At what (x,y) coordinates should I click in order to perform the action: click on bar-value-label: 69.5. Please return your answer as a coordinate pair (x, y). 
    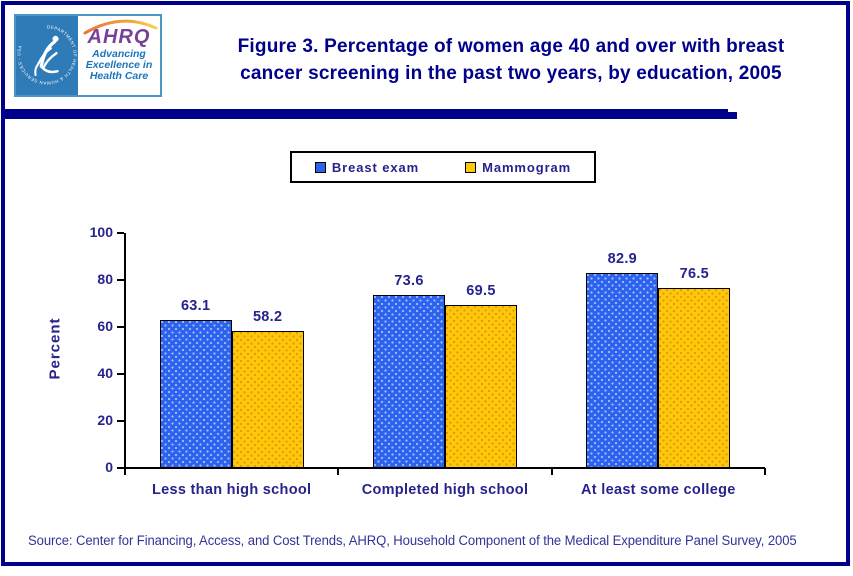
    Looking at the image, I should click on (481, 290).